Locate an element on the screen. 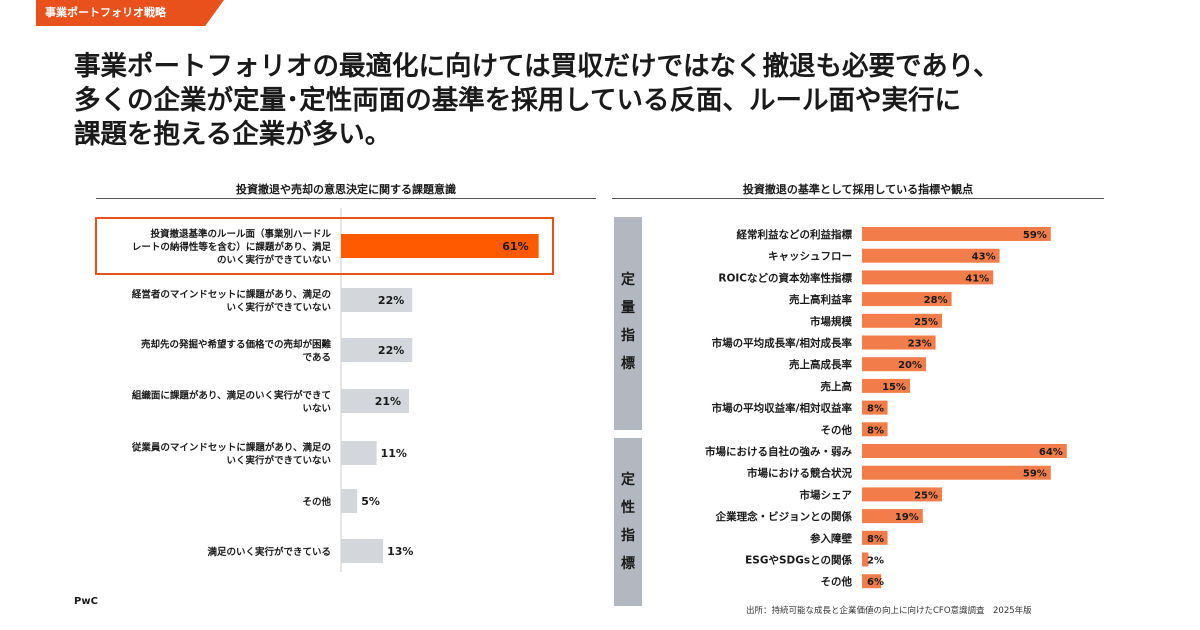  right-value-label: 43% is located at coordinates (984, 257).